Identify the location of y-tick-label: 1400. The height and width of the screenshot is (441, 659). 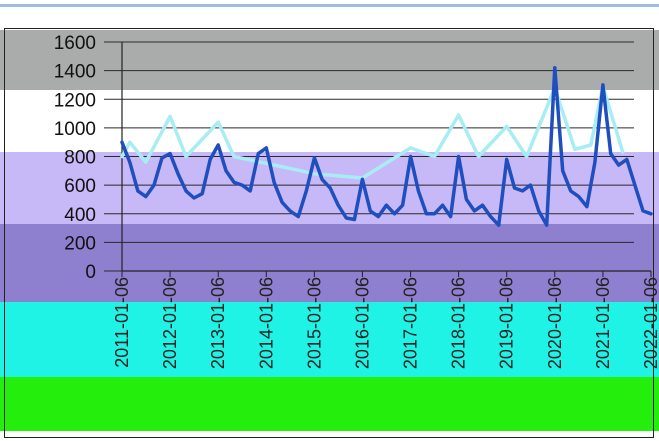
(75, 72).